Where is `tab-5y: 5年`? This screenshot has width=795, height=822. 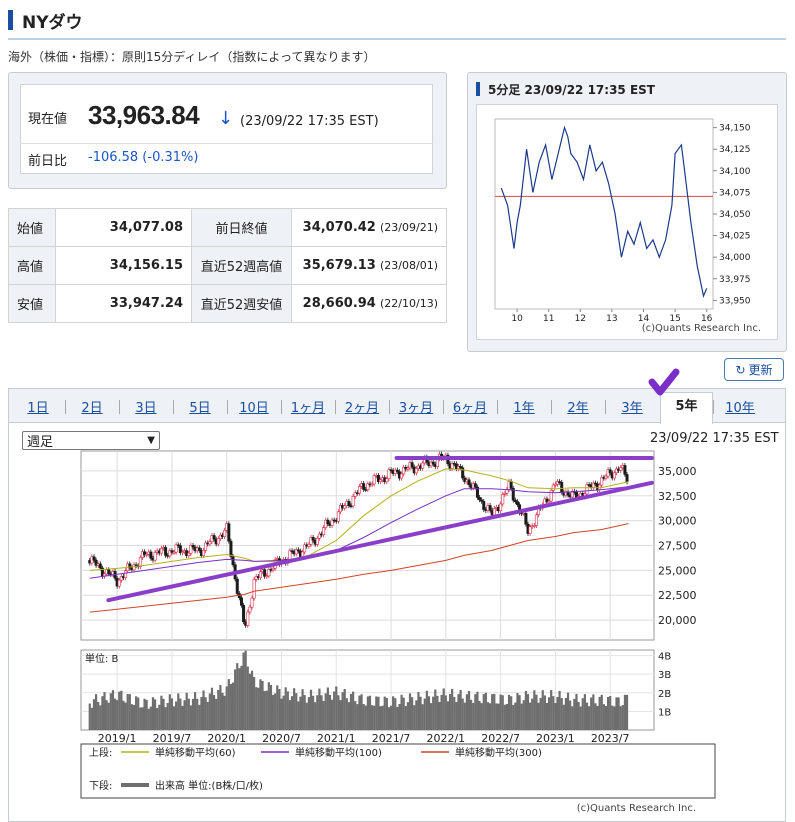
tab-5y: 5年 is located at coordinates (686, 408).